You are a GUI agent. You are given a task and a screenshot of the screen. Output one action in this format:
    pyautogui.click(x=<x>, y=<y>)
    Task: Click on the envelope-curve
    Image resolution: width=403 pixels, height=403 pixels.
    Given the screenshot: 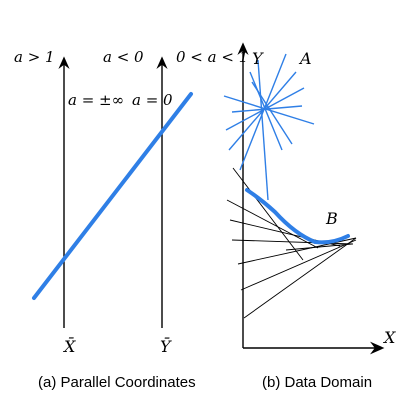 What is the action you would take?
    pyautogui.click(x=297, y=216)
    